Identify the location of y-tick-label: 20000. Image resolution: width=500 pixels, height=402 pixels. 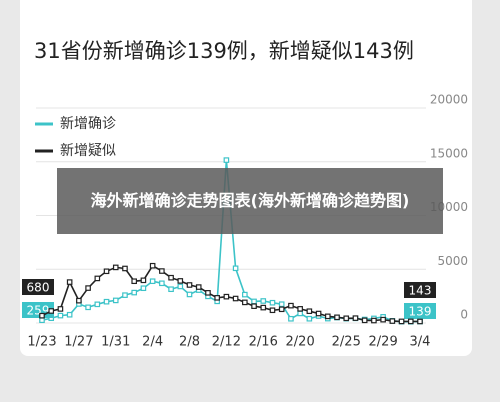
(449, 100).